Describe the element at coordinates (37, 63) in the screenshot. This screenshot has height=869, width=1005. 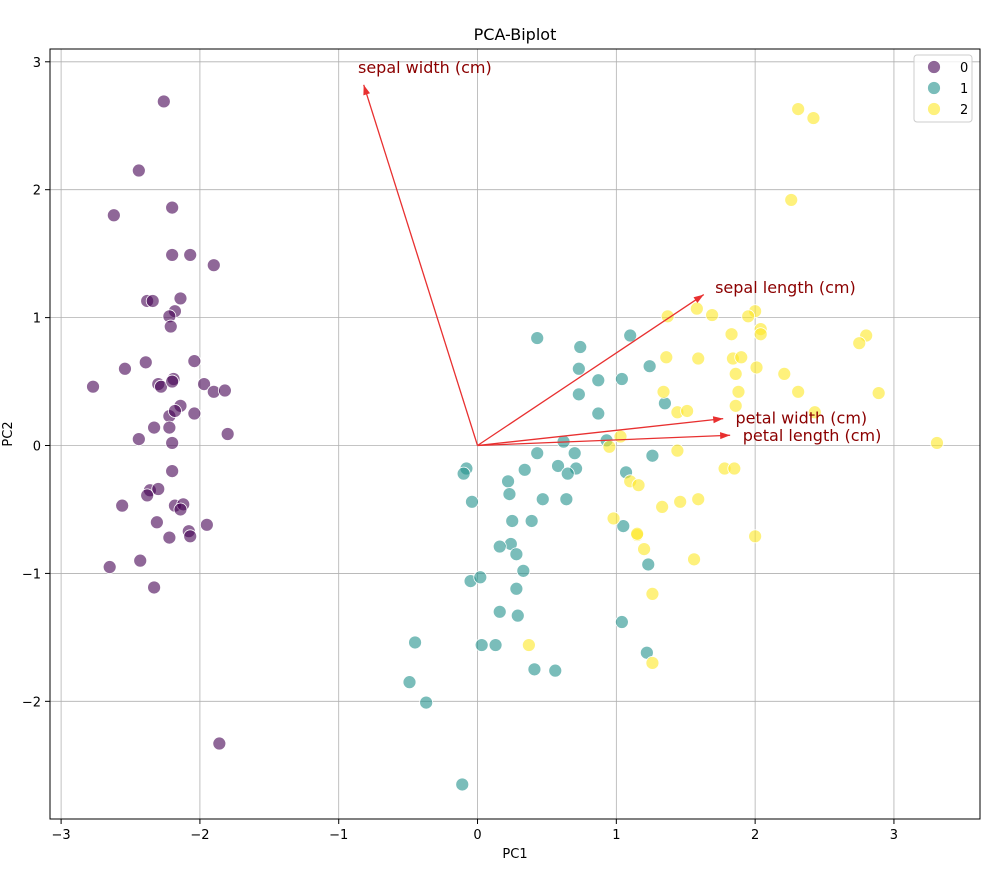
I see `y-tick-label: 3` at that location.